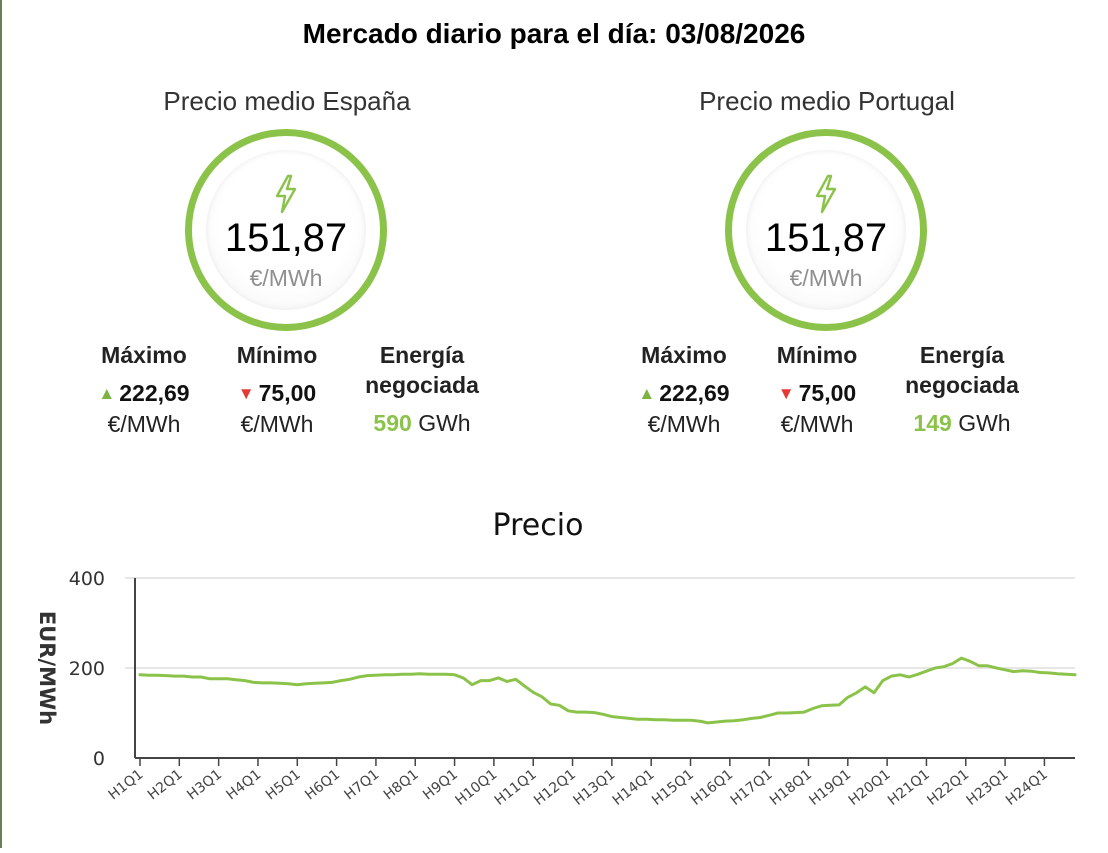  What do you see at coordinates (538, 525) in the screenshot?
I see `chart-title: Precio` at bounding box center [538, 525].